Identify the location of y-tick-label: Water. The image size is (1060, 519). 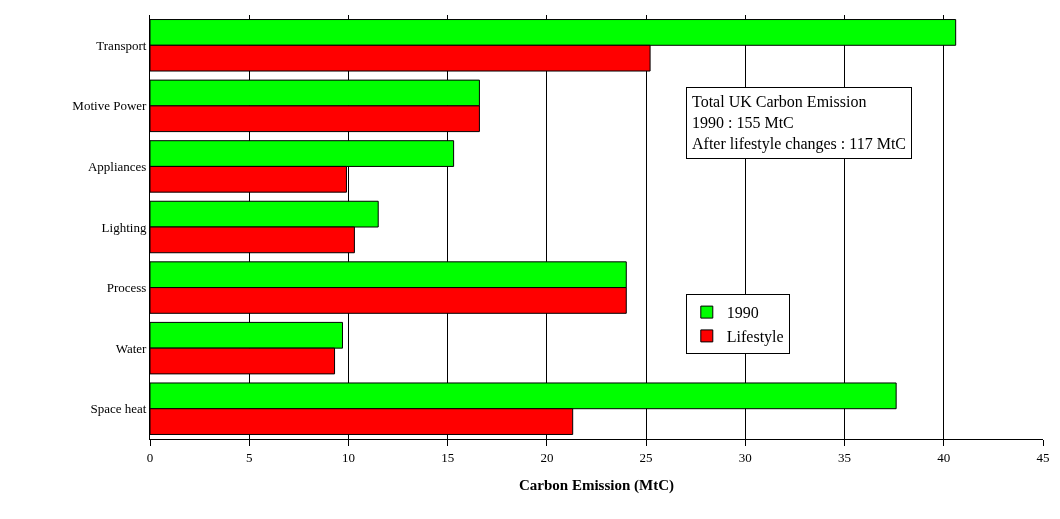
(131, 348).